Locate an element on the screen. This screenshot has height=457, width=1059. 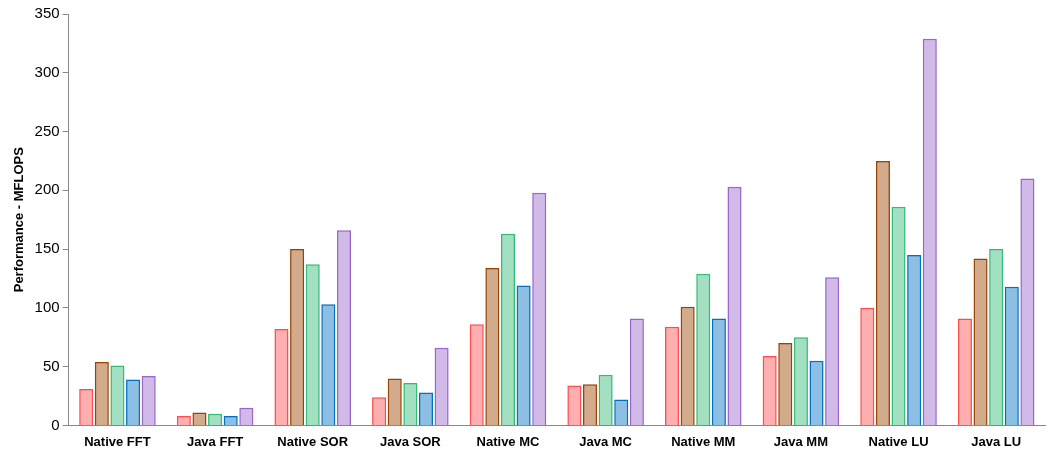
x-tick-label: Java FFT is located at coordinates (215, 441).